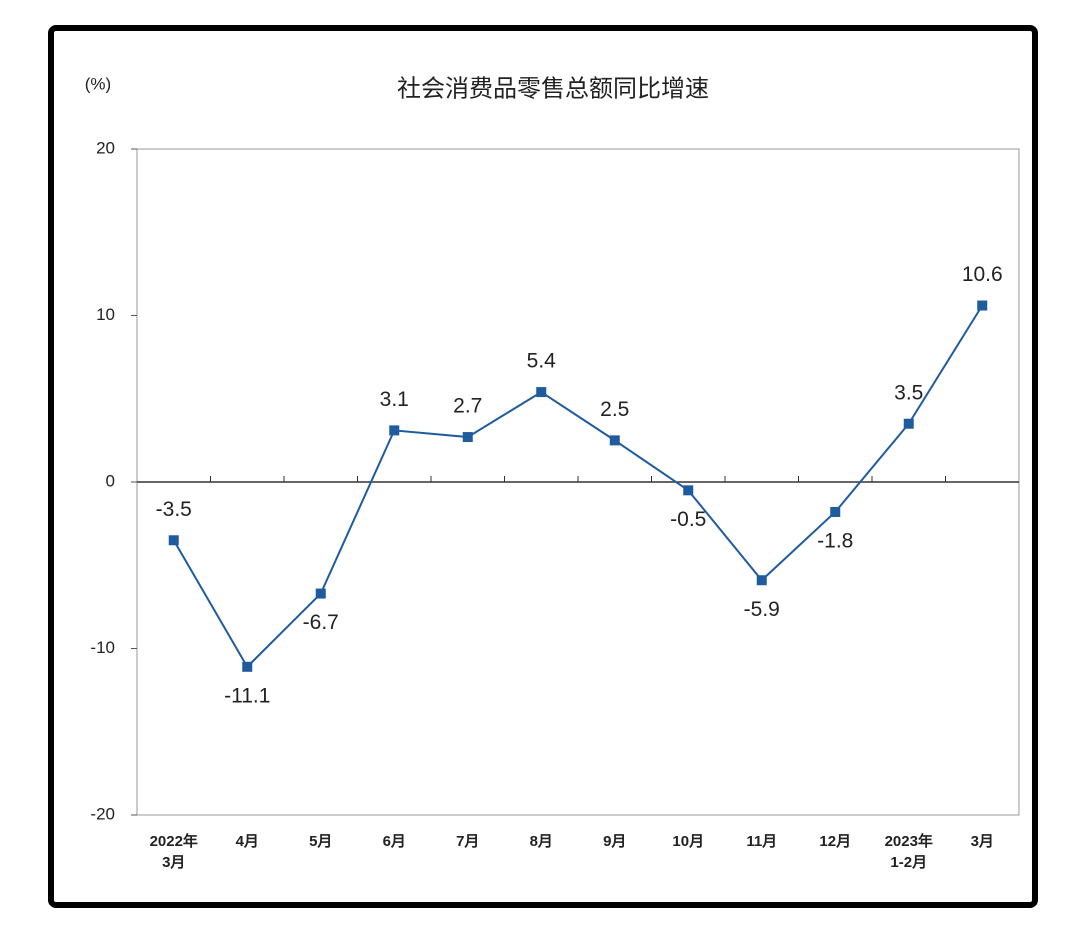 This screenshot has height=930, width=1080. Describe the element at coordinates (615, 841) in the screenshot. I see `x-tick-label: 9月` at that location.